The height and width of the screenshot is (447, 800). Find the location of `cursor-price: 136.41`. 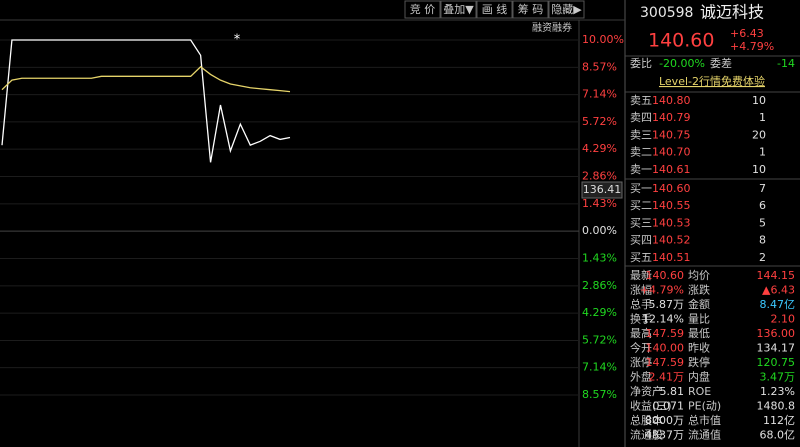

cursor-price: 136.41 is located at coordinates (602, 189).